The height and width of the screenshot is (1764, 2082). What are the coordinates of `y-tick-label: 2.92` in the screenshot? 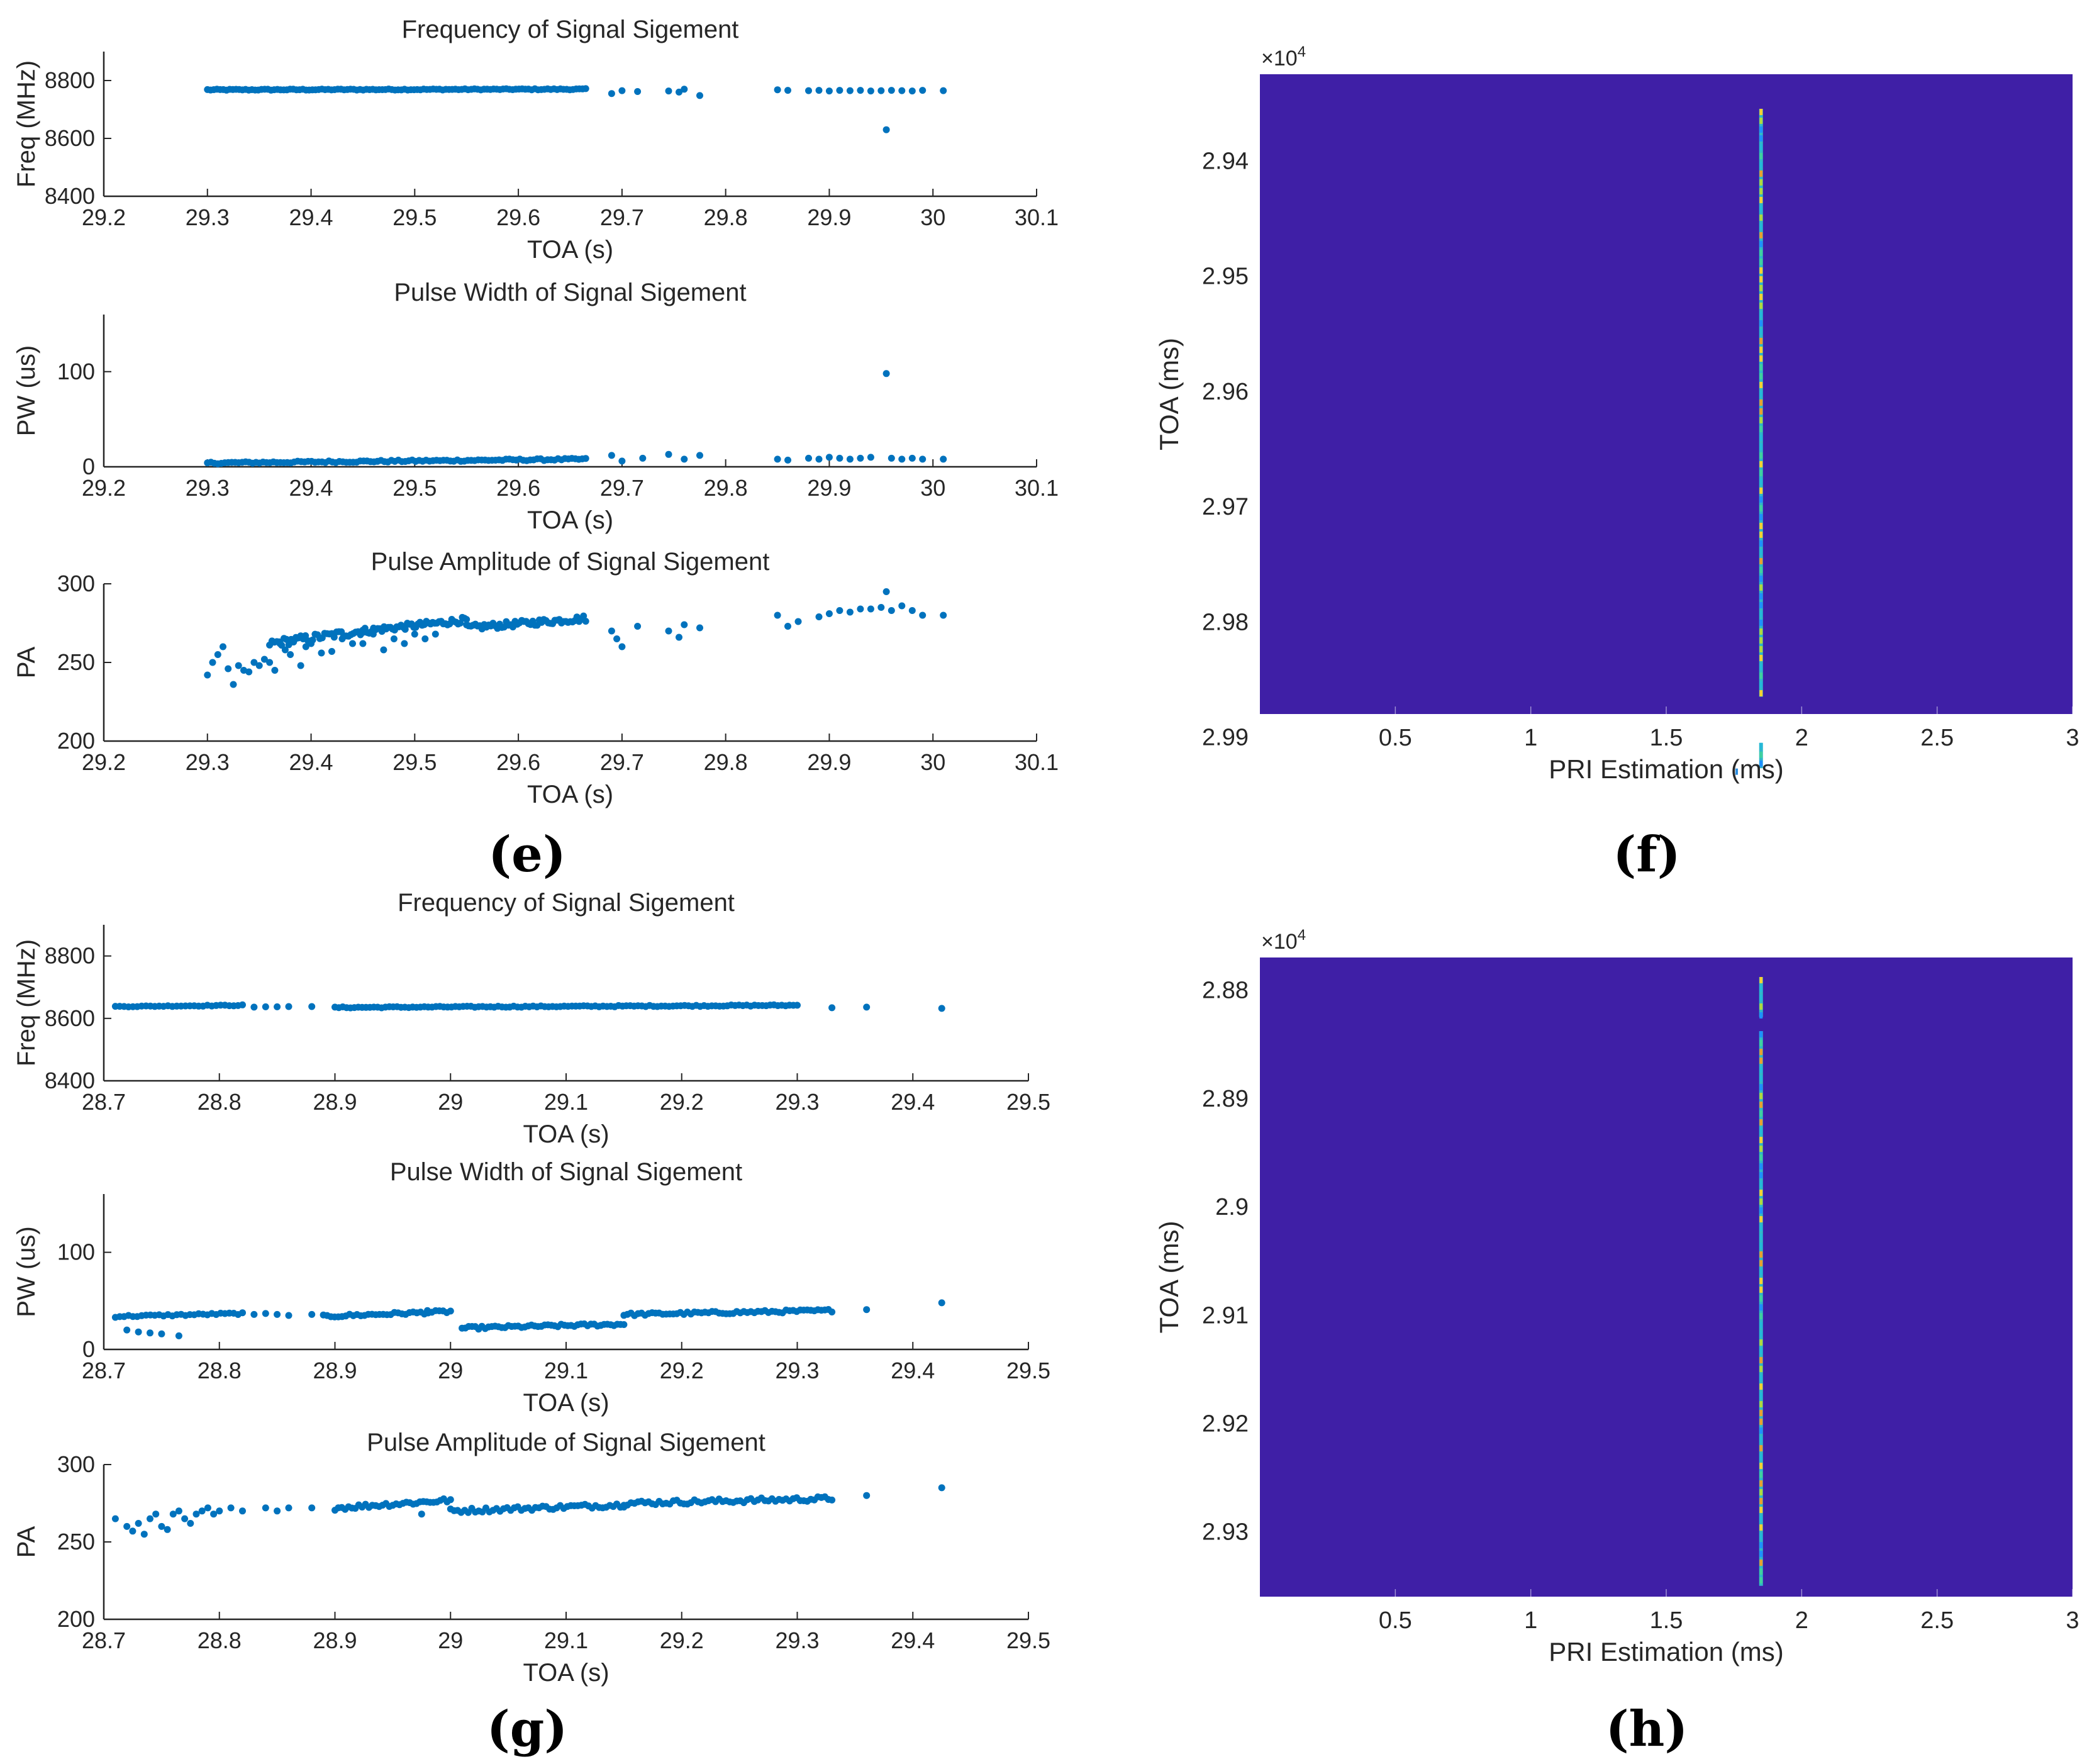 It's located at (1226, 1423).